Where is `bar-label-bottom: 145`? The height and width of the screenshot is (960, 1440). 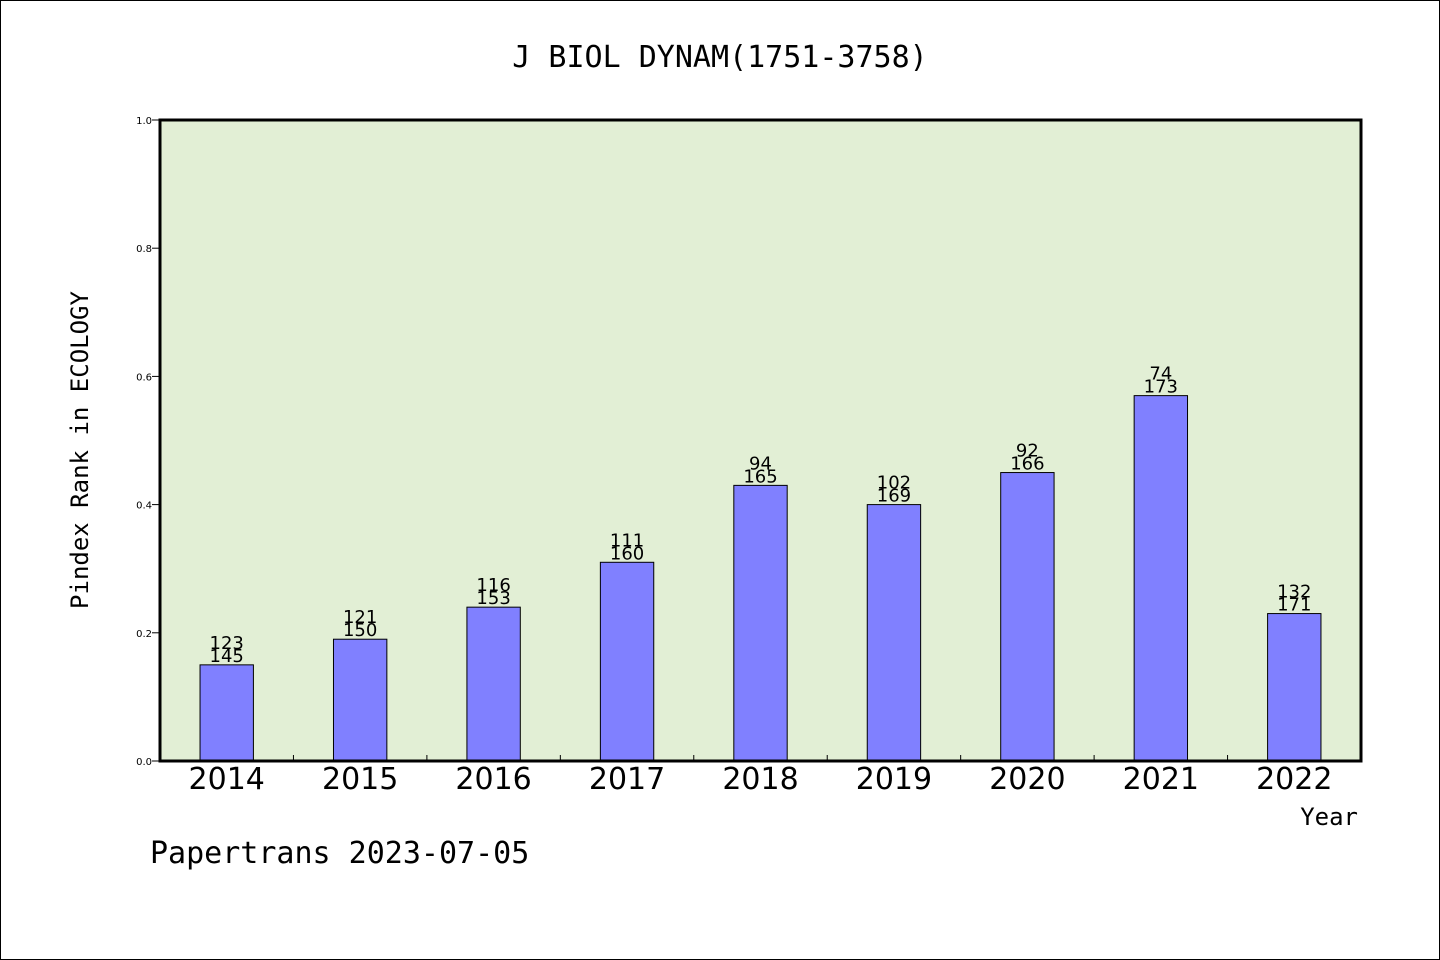
bar-label-bottom: 145 is located at coordinates (227, 656).